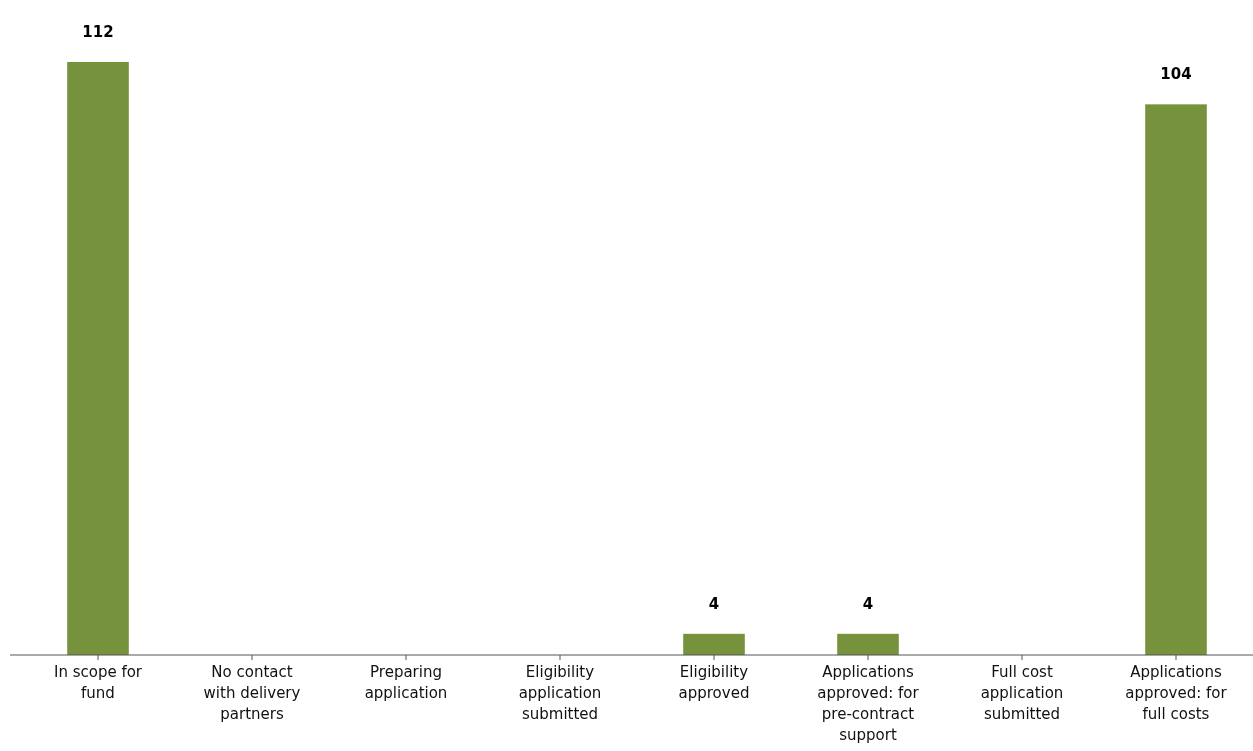 The height and width of the screenshot is (751, 1253). I want to click on x-tick-label: Applications approved: for full costs, so click(1176, 693).